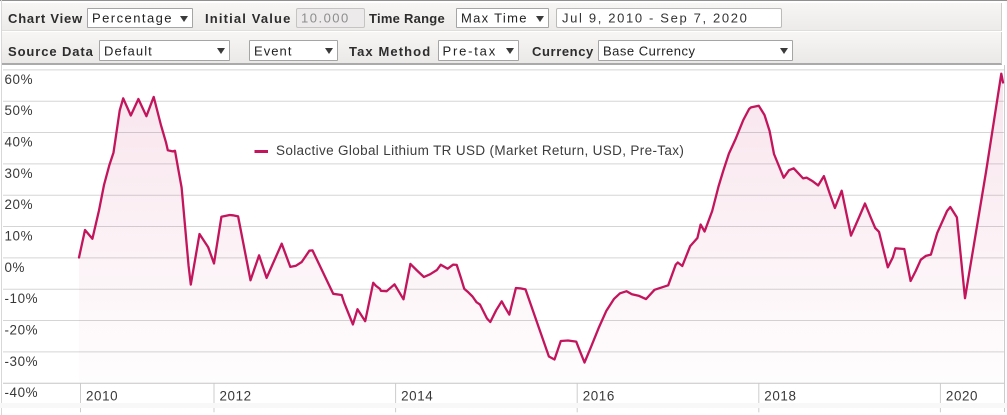 The image size is (1007, 415). What do you see at coordinates (15, 267) in the screenshot?
I see `svg-text: 0%` at bounding box center [15, 267].